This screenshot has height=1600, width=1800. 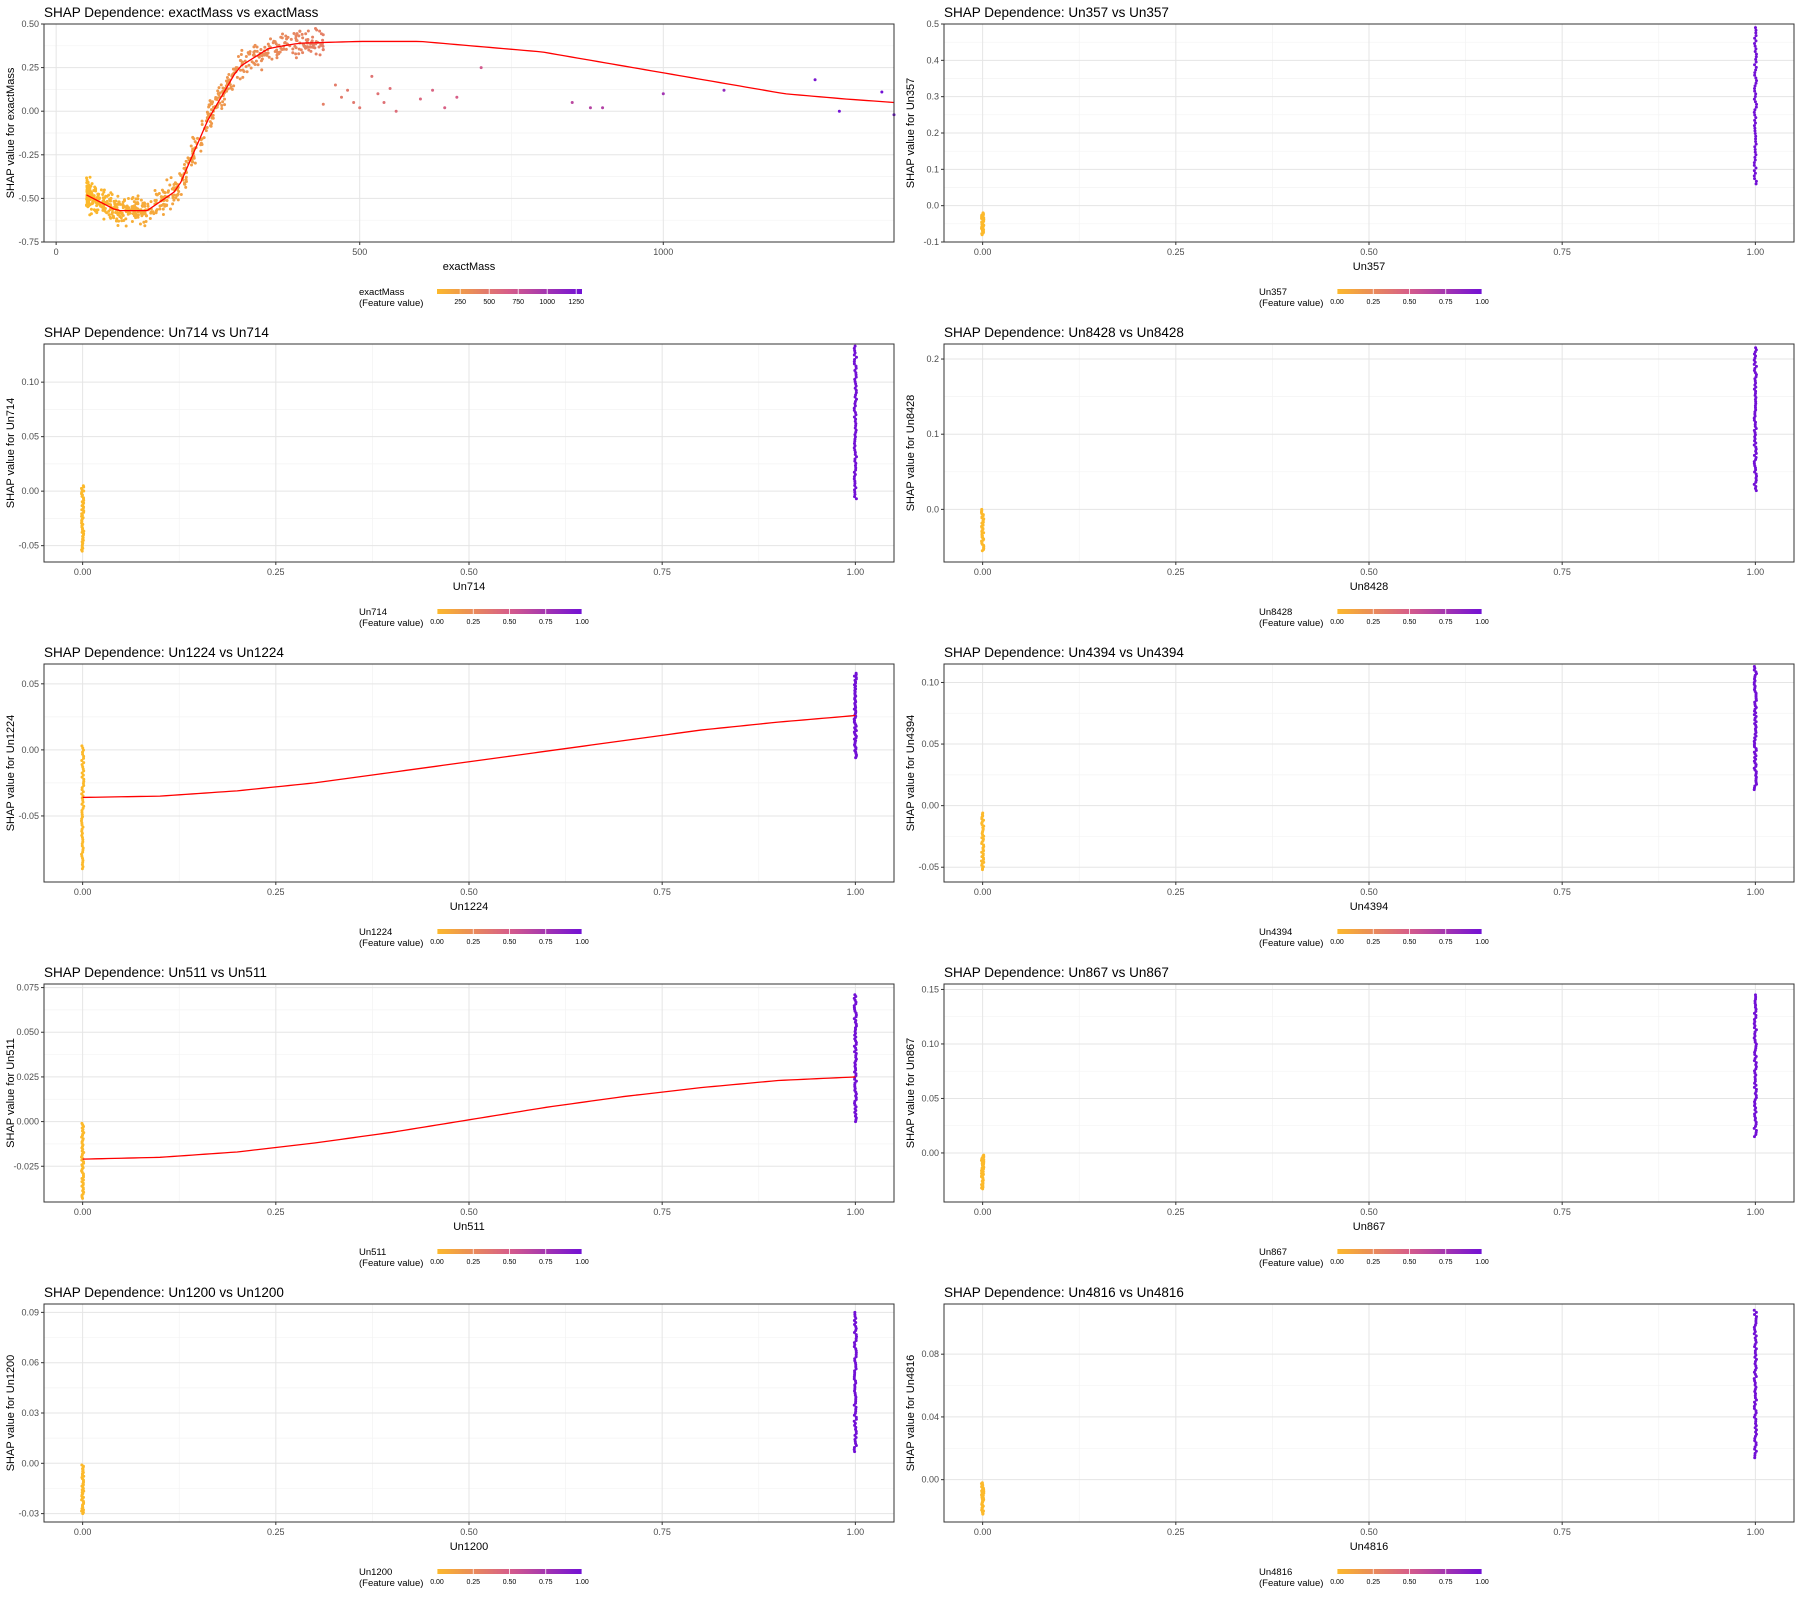 I want to click on y-tick-label: -0.1, so click(x=931, y=242).